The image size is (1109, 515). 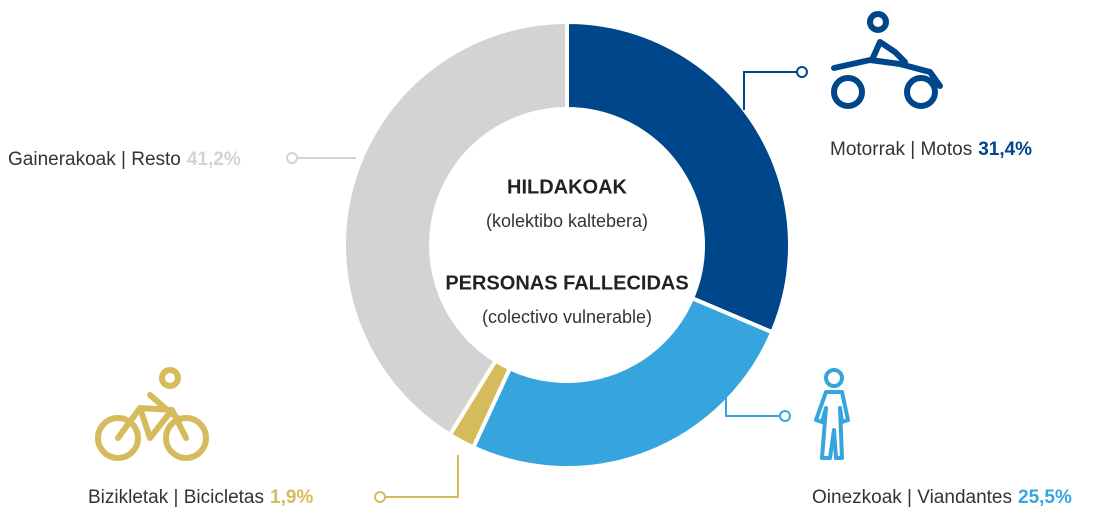 What do you see at coordinates (567, 187) in the screenshot?
I see `center-text: HILDAKOAK` at bounding box center [567, 187].